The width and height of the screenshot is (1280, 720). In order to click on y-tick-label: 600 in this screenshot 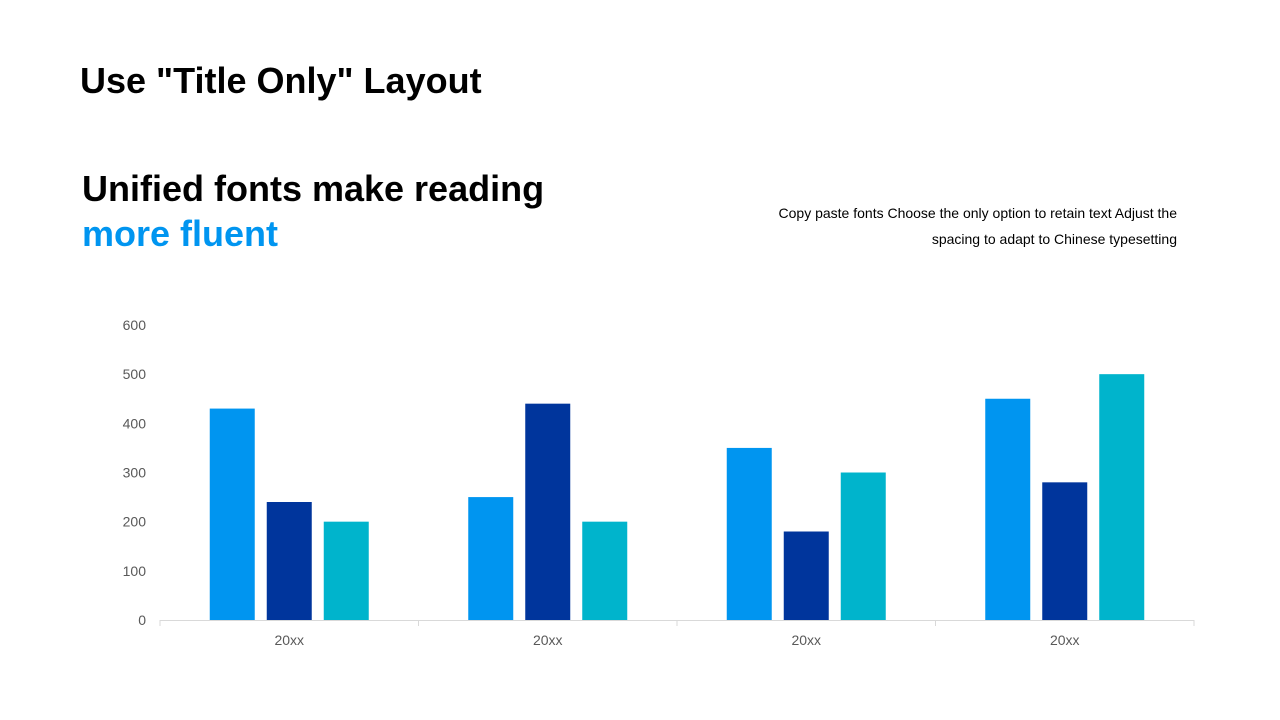, I will do `click(135, 325)`.